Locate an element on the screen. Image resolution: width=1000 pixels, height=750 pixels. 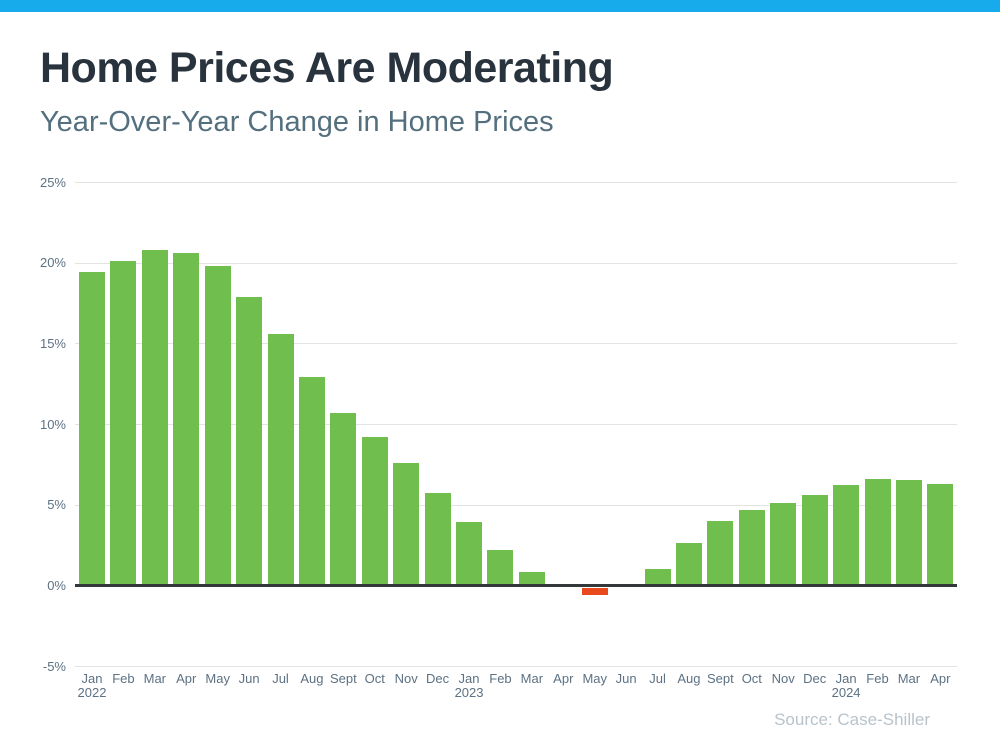
x-axis-tick-label: Jan 2022 is located at coordinates (92, 685).